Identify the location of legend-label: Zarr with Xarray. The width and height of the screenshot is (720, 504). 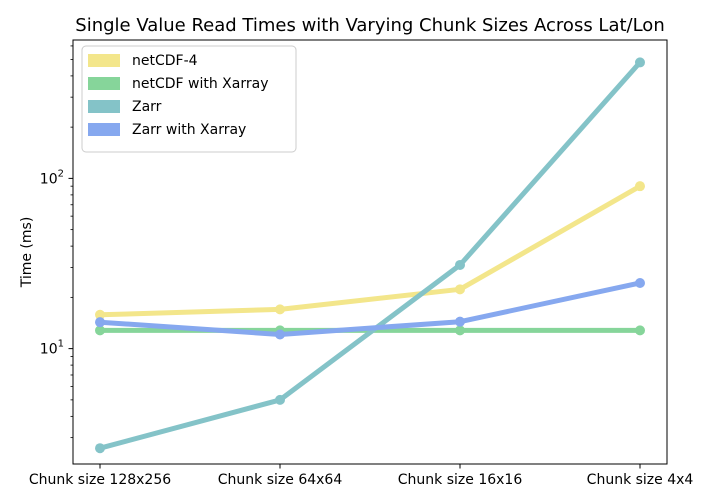
(189, 130).